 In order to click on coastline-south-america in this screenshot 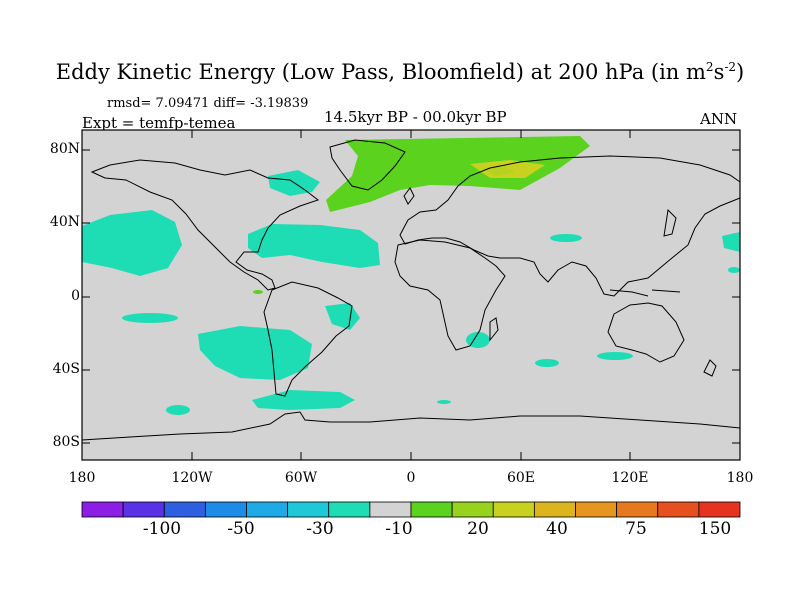, I will do `click(308, 339)`.